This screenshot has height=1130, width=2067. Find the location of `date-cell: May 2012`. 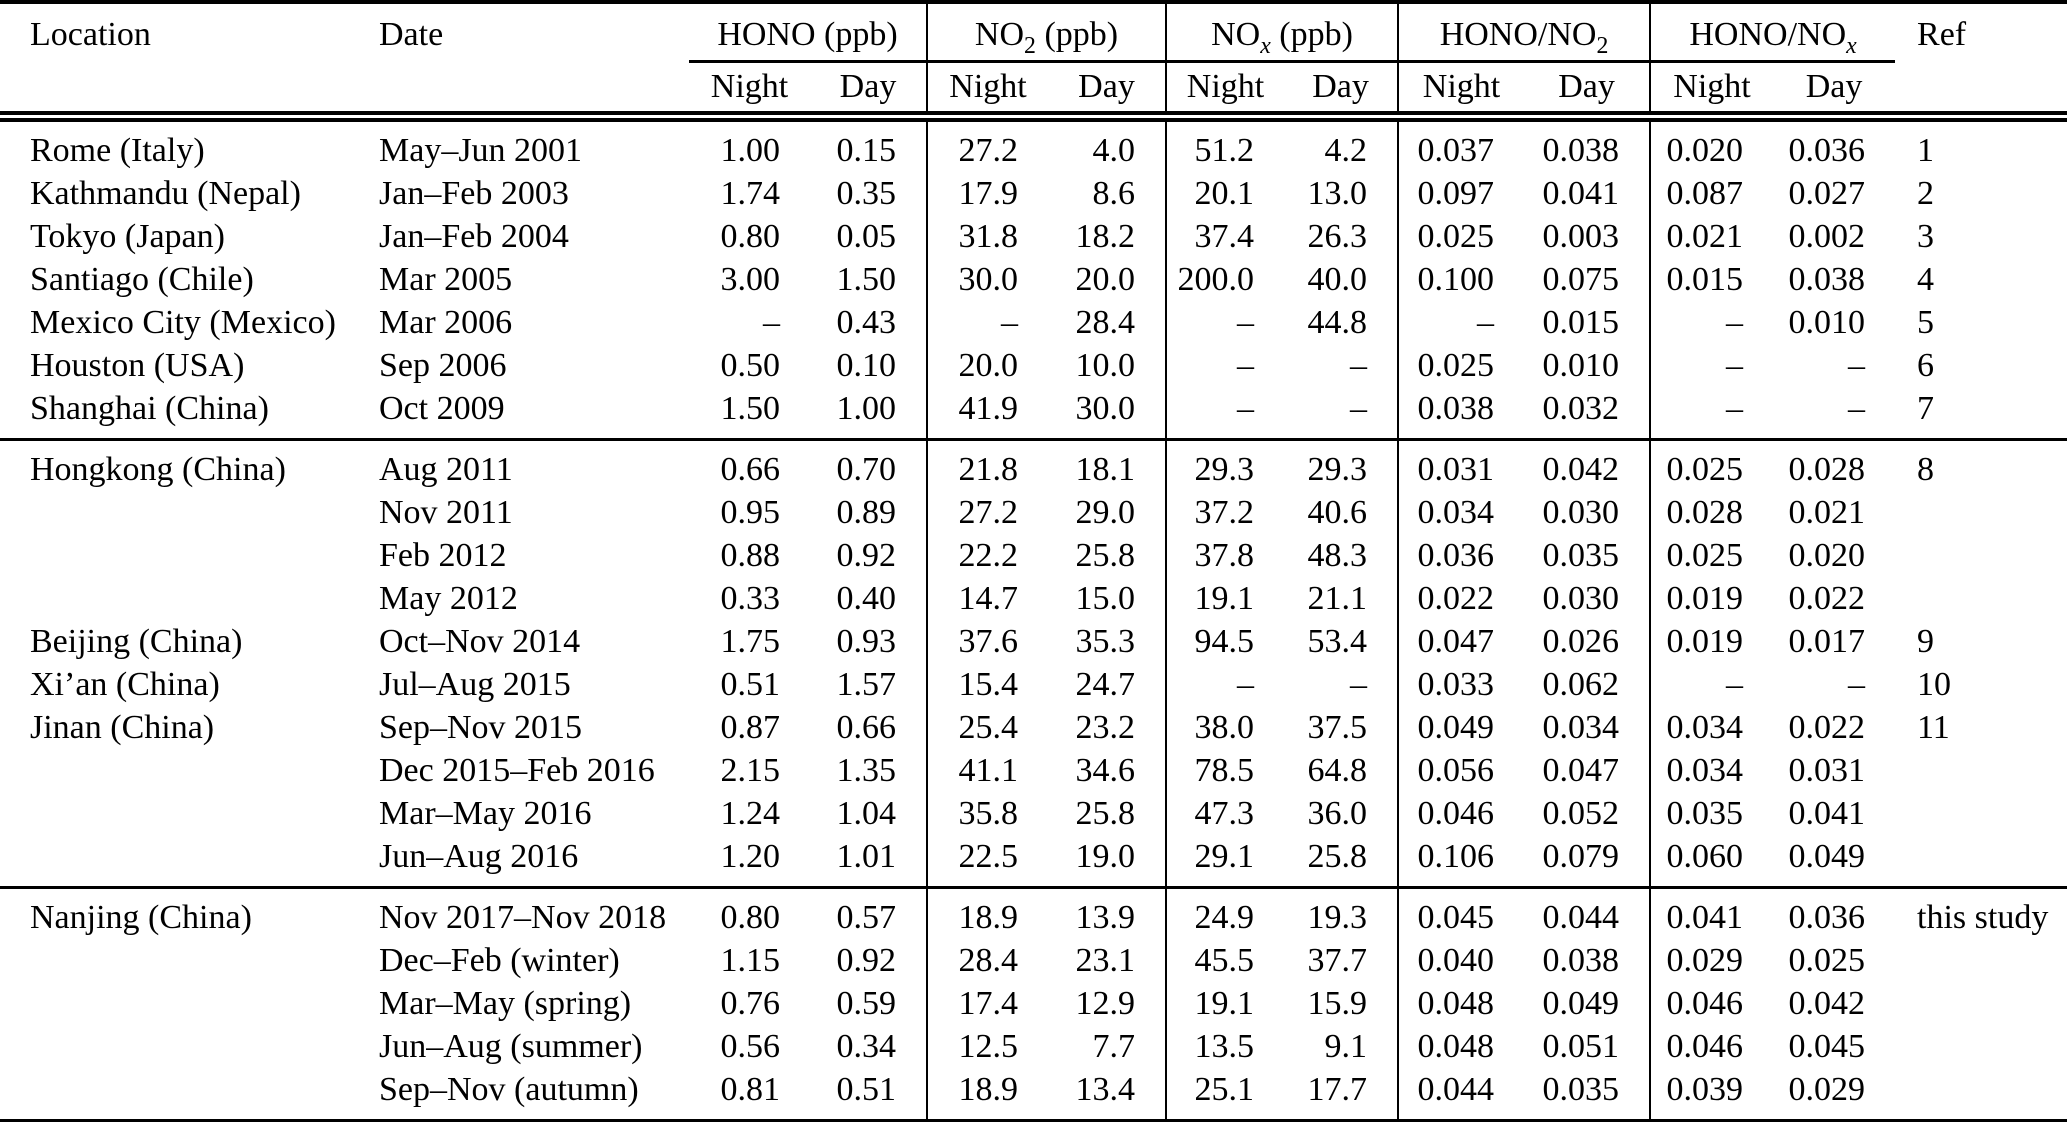

date-cell: May 2012 is located at coordinates (448, 598).